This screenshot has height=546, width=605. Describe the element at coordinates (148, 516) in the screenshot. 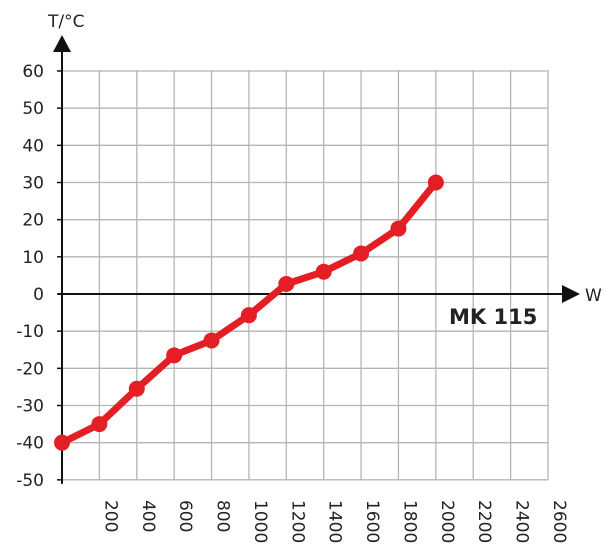

I see `x-tick-label: 400` at that location.